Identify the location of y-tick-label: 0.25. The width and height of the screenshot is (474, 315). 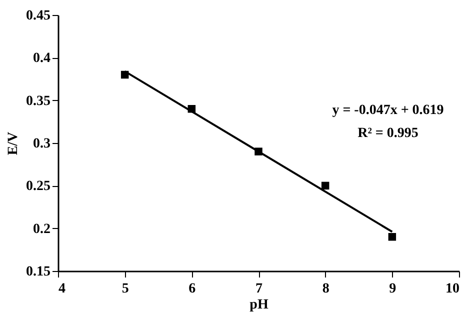
(38, 186).